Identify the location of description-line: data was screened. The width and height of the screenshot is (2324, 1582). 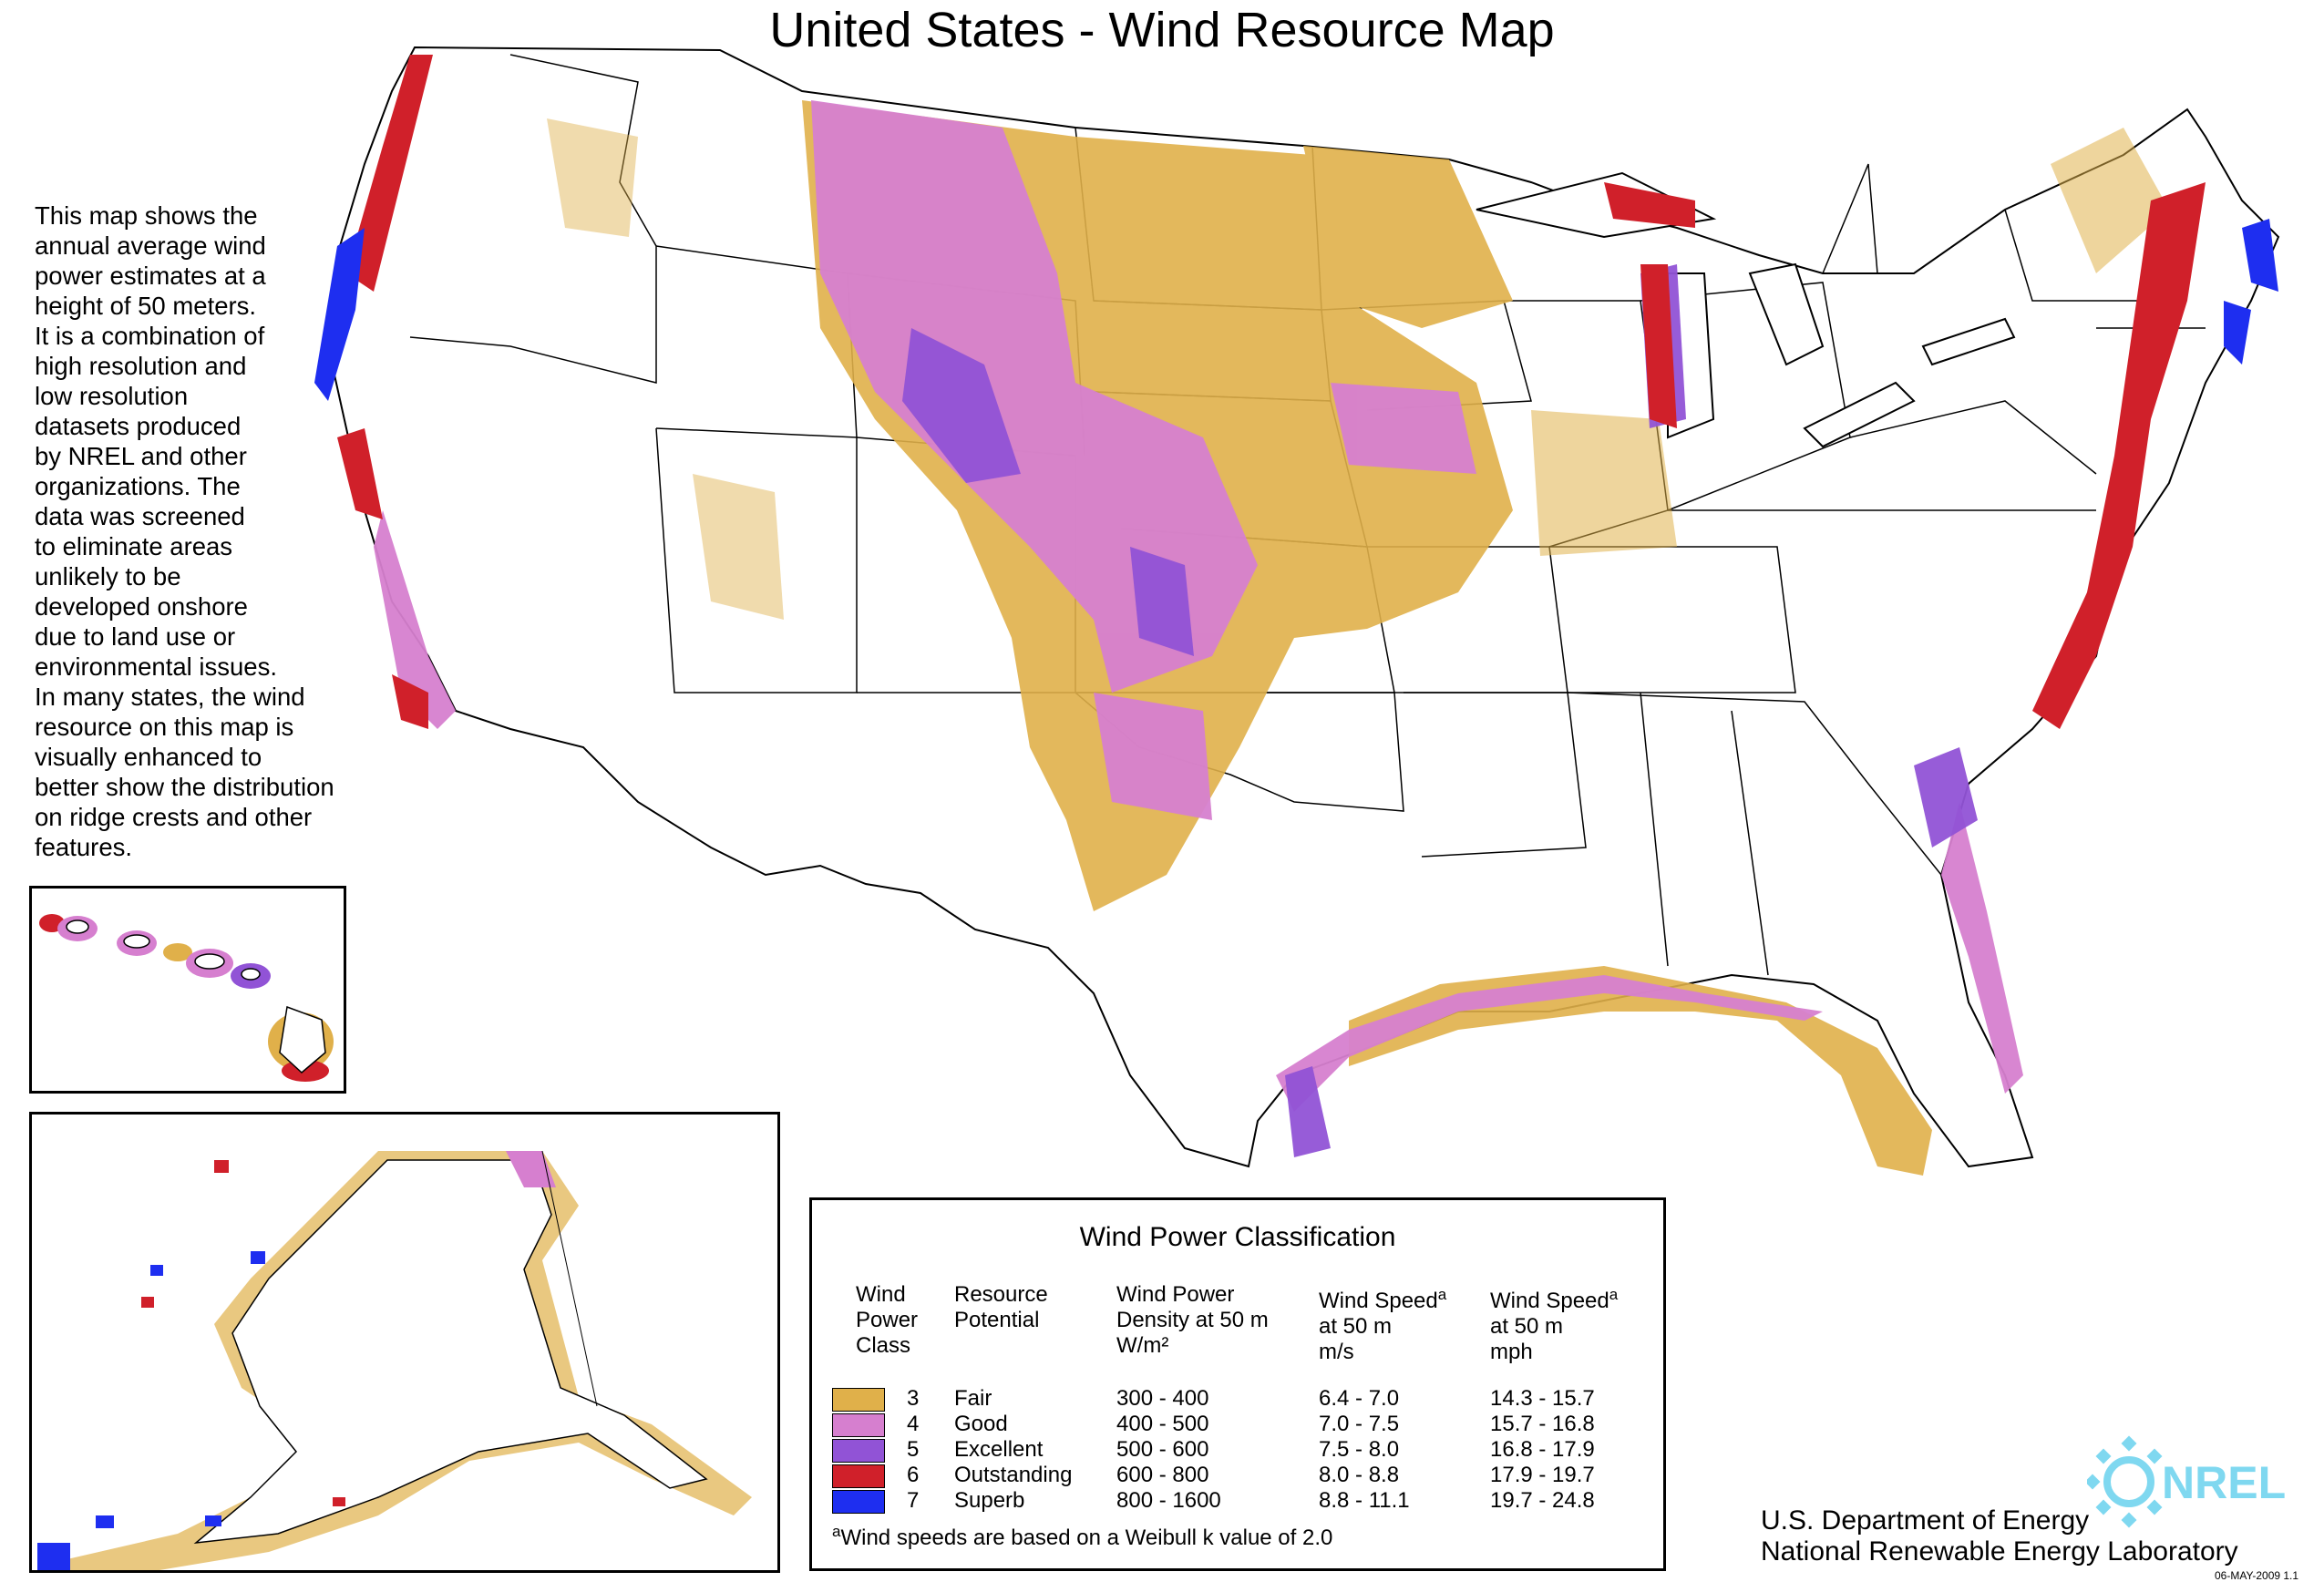
(140, 516).